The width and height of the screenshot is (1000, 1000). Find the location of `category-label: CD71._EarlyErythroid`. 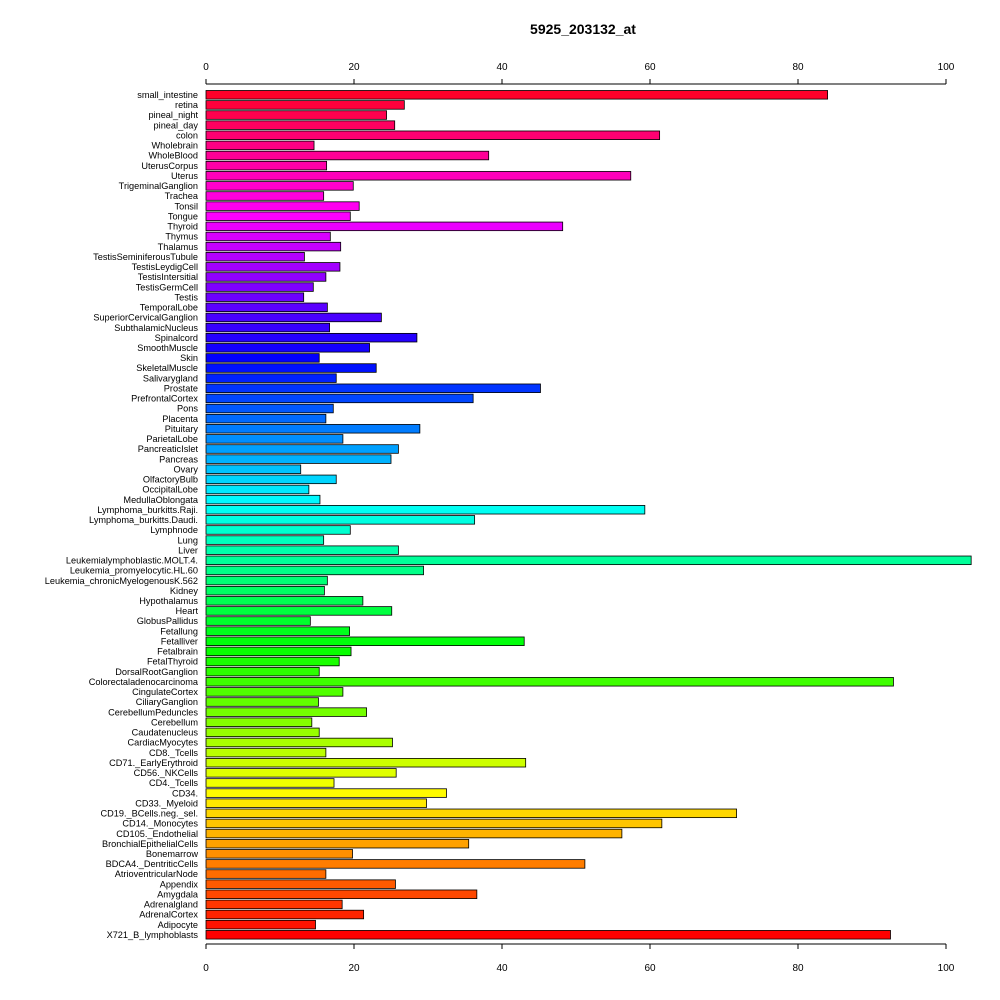

category-label: CD71._EarlyErythroid is located at coordinates (153, 763).